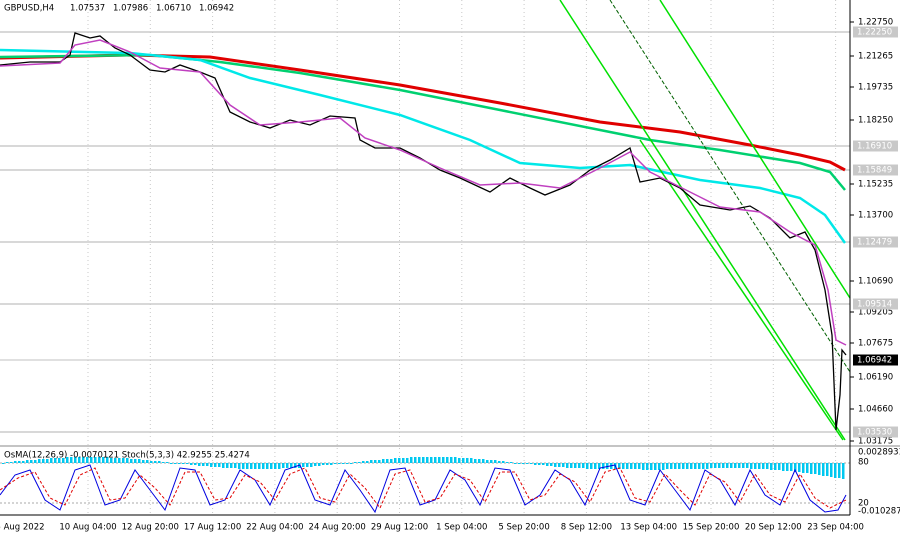 The width and height of the screenshot is (900, 538). What do you see at coordinates (875, 378) in the screenshot?
I see `price-label: 1.06190` at bounding box center [875, 378].